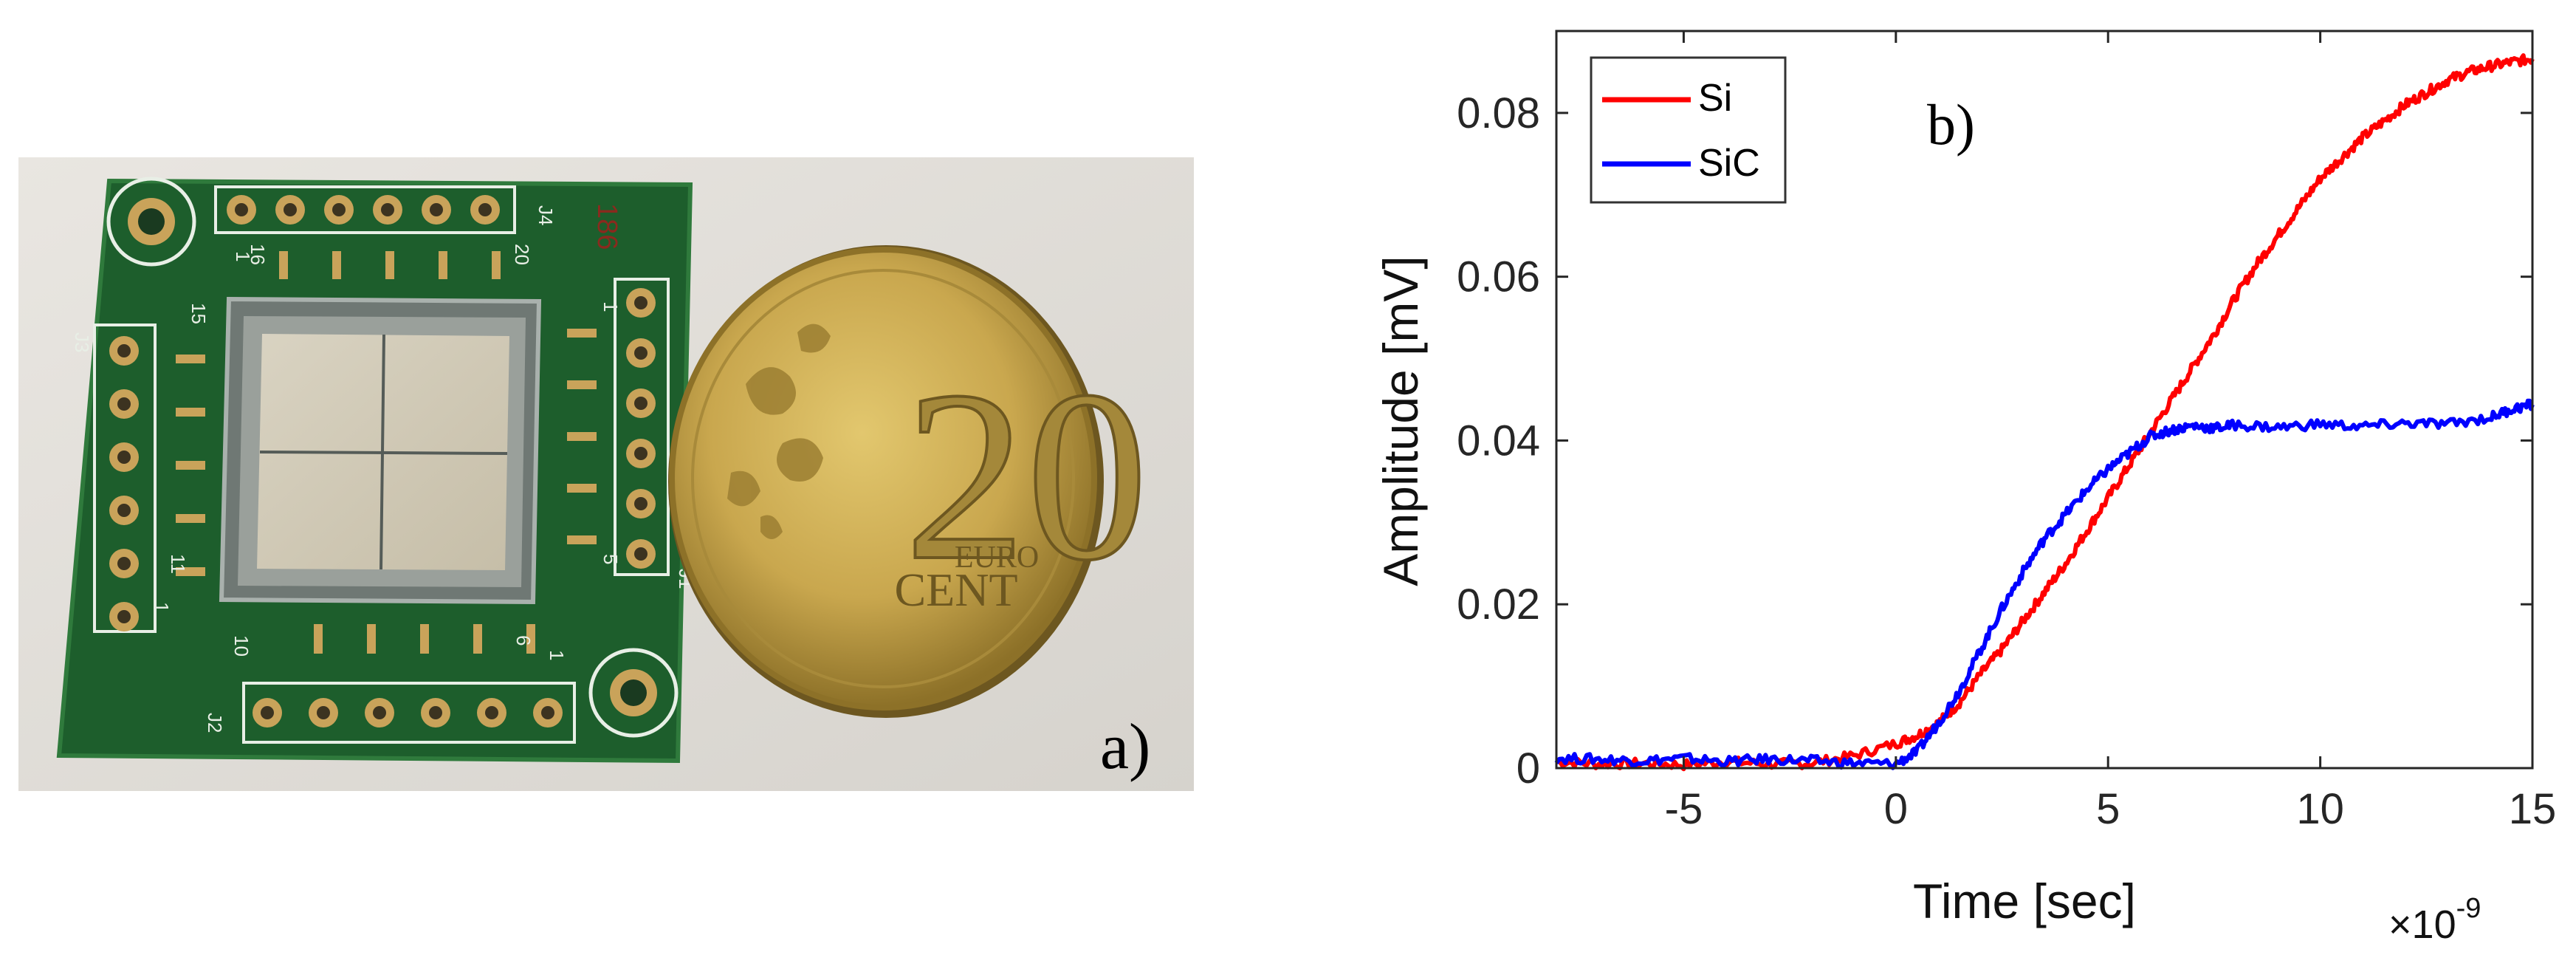  I want to click on y-tick-label: 0.02, so click(1498, 605).